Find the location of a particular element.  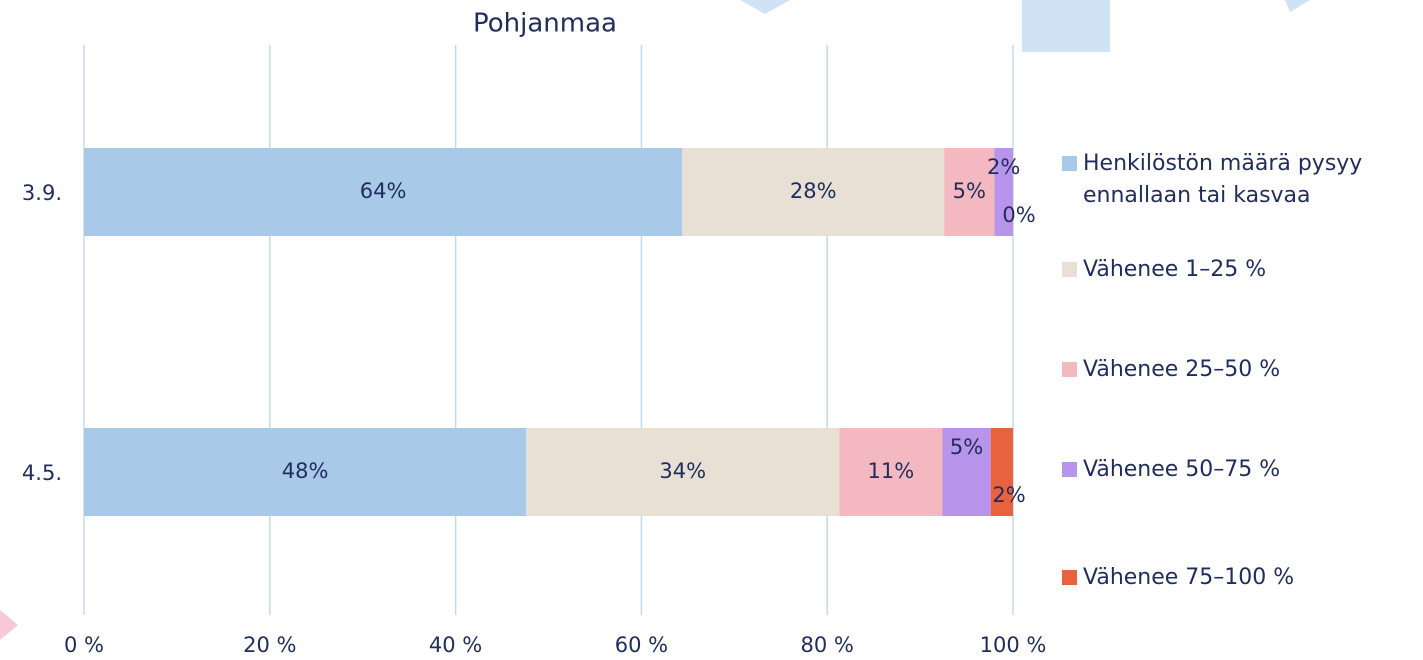

y-tick-label: 3.9. is located at coordinates (42, 193).